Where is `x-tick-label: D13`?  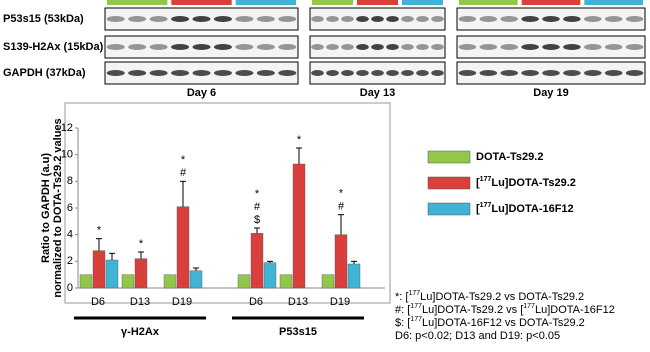
x-tick-label: D13 is located at coordinates (140, 302).